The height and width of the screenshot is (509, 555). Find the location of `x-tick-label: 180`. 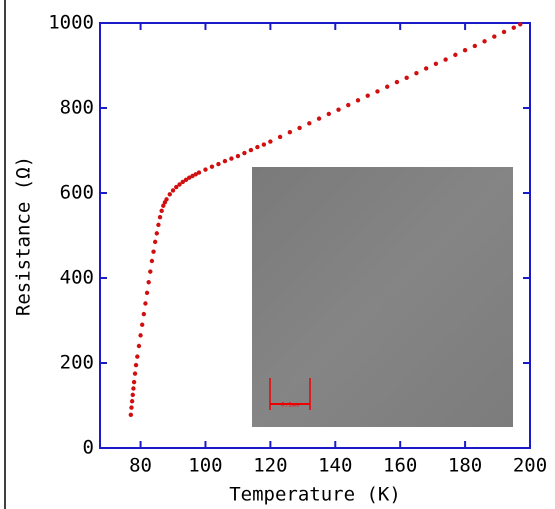

x-tick-label: 180 is located at coordinates (465, 466).